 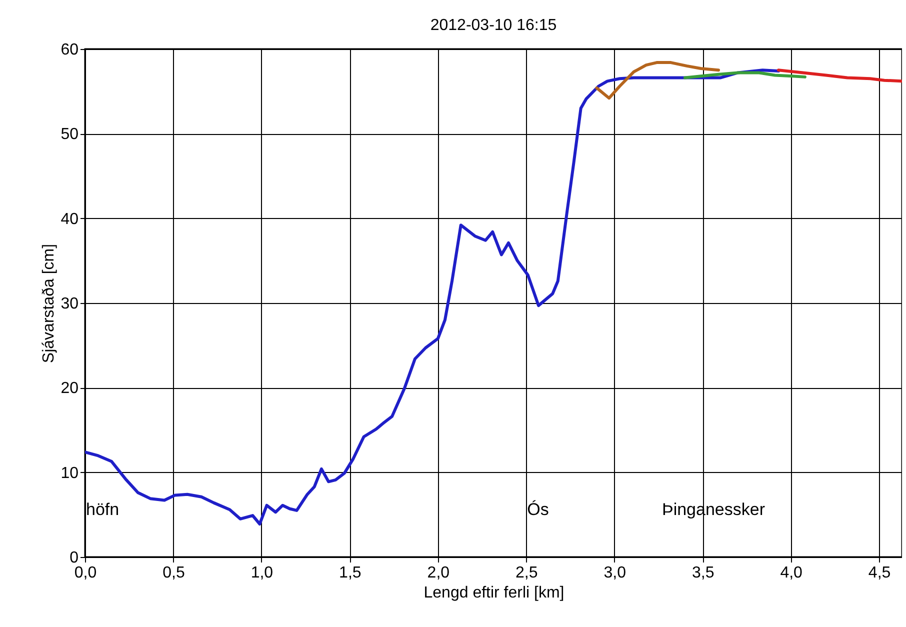 I want to click on y-tick-label: 40, so click(x=69, y=219).